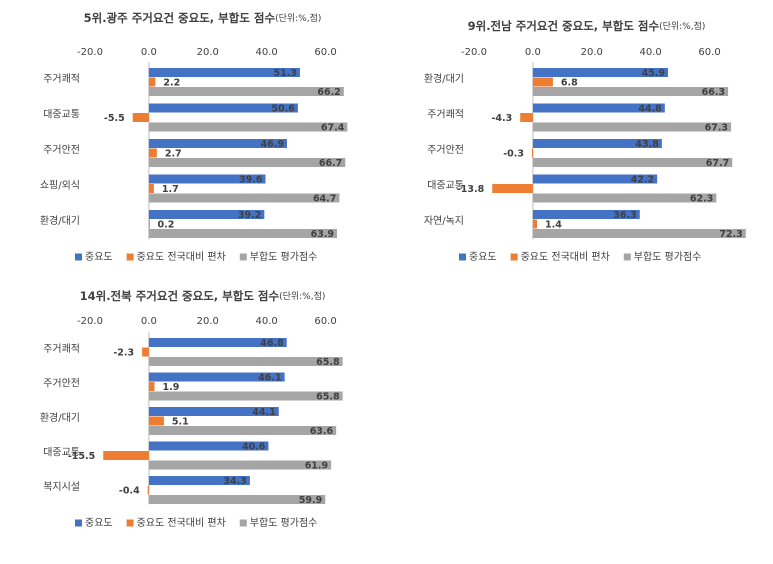 The image size is (773, 564). What do you see at coordinates (569, 83) in the screenshot?
I see `value-label: 6.8` at bounding box center [569, 83].